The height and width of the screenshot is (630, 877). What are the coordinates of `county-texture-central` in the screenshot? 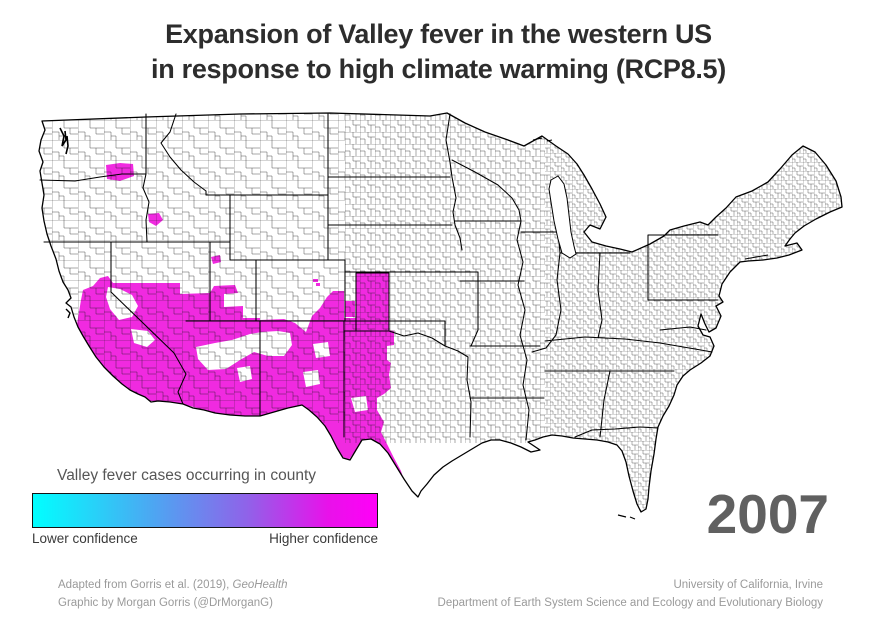 It's located at (445, 278).